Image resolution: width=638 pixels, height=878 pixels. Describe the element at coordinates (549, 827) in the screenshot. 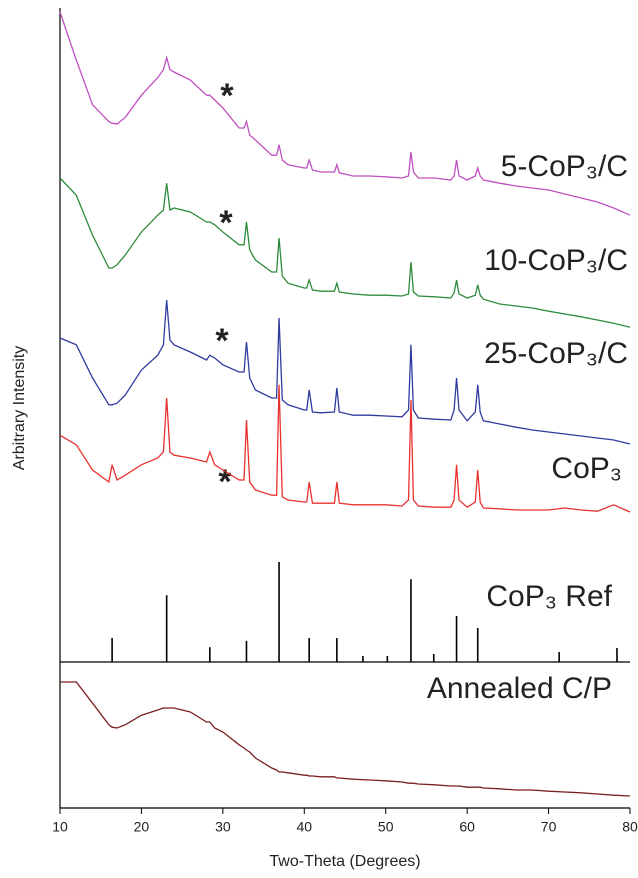

I see `x-tick-label: 70` at that location.